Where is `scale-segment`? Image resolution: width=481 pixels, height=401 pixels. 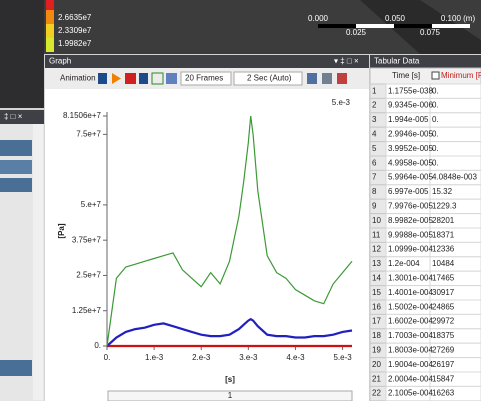 scale-segment is located at coordinates (451, 26).